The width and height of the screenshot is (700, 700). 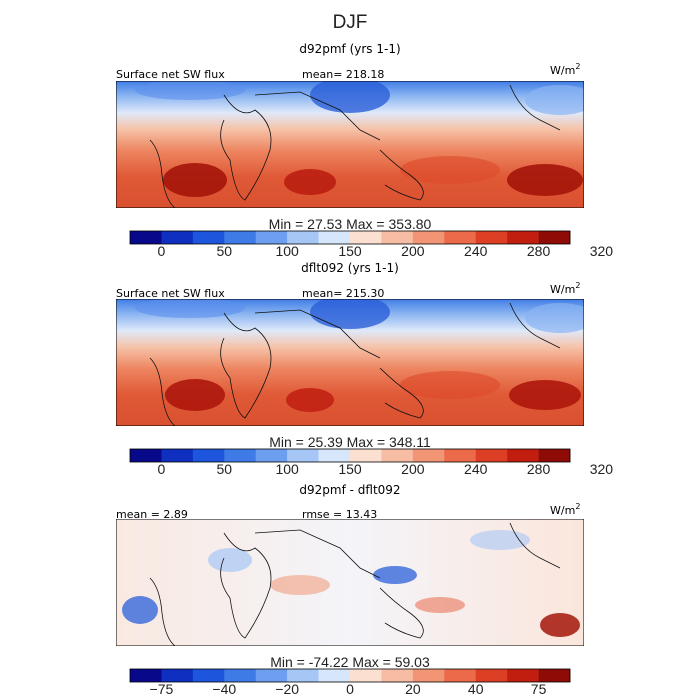 I want to click on panel-3-colorbar-ticks: −75 −40 −20 0 20 40 75, so click(x=348, y=689).